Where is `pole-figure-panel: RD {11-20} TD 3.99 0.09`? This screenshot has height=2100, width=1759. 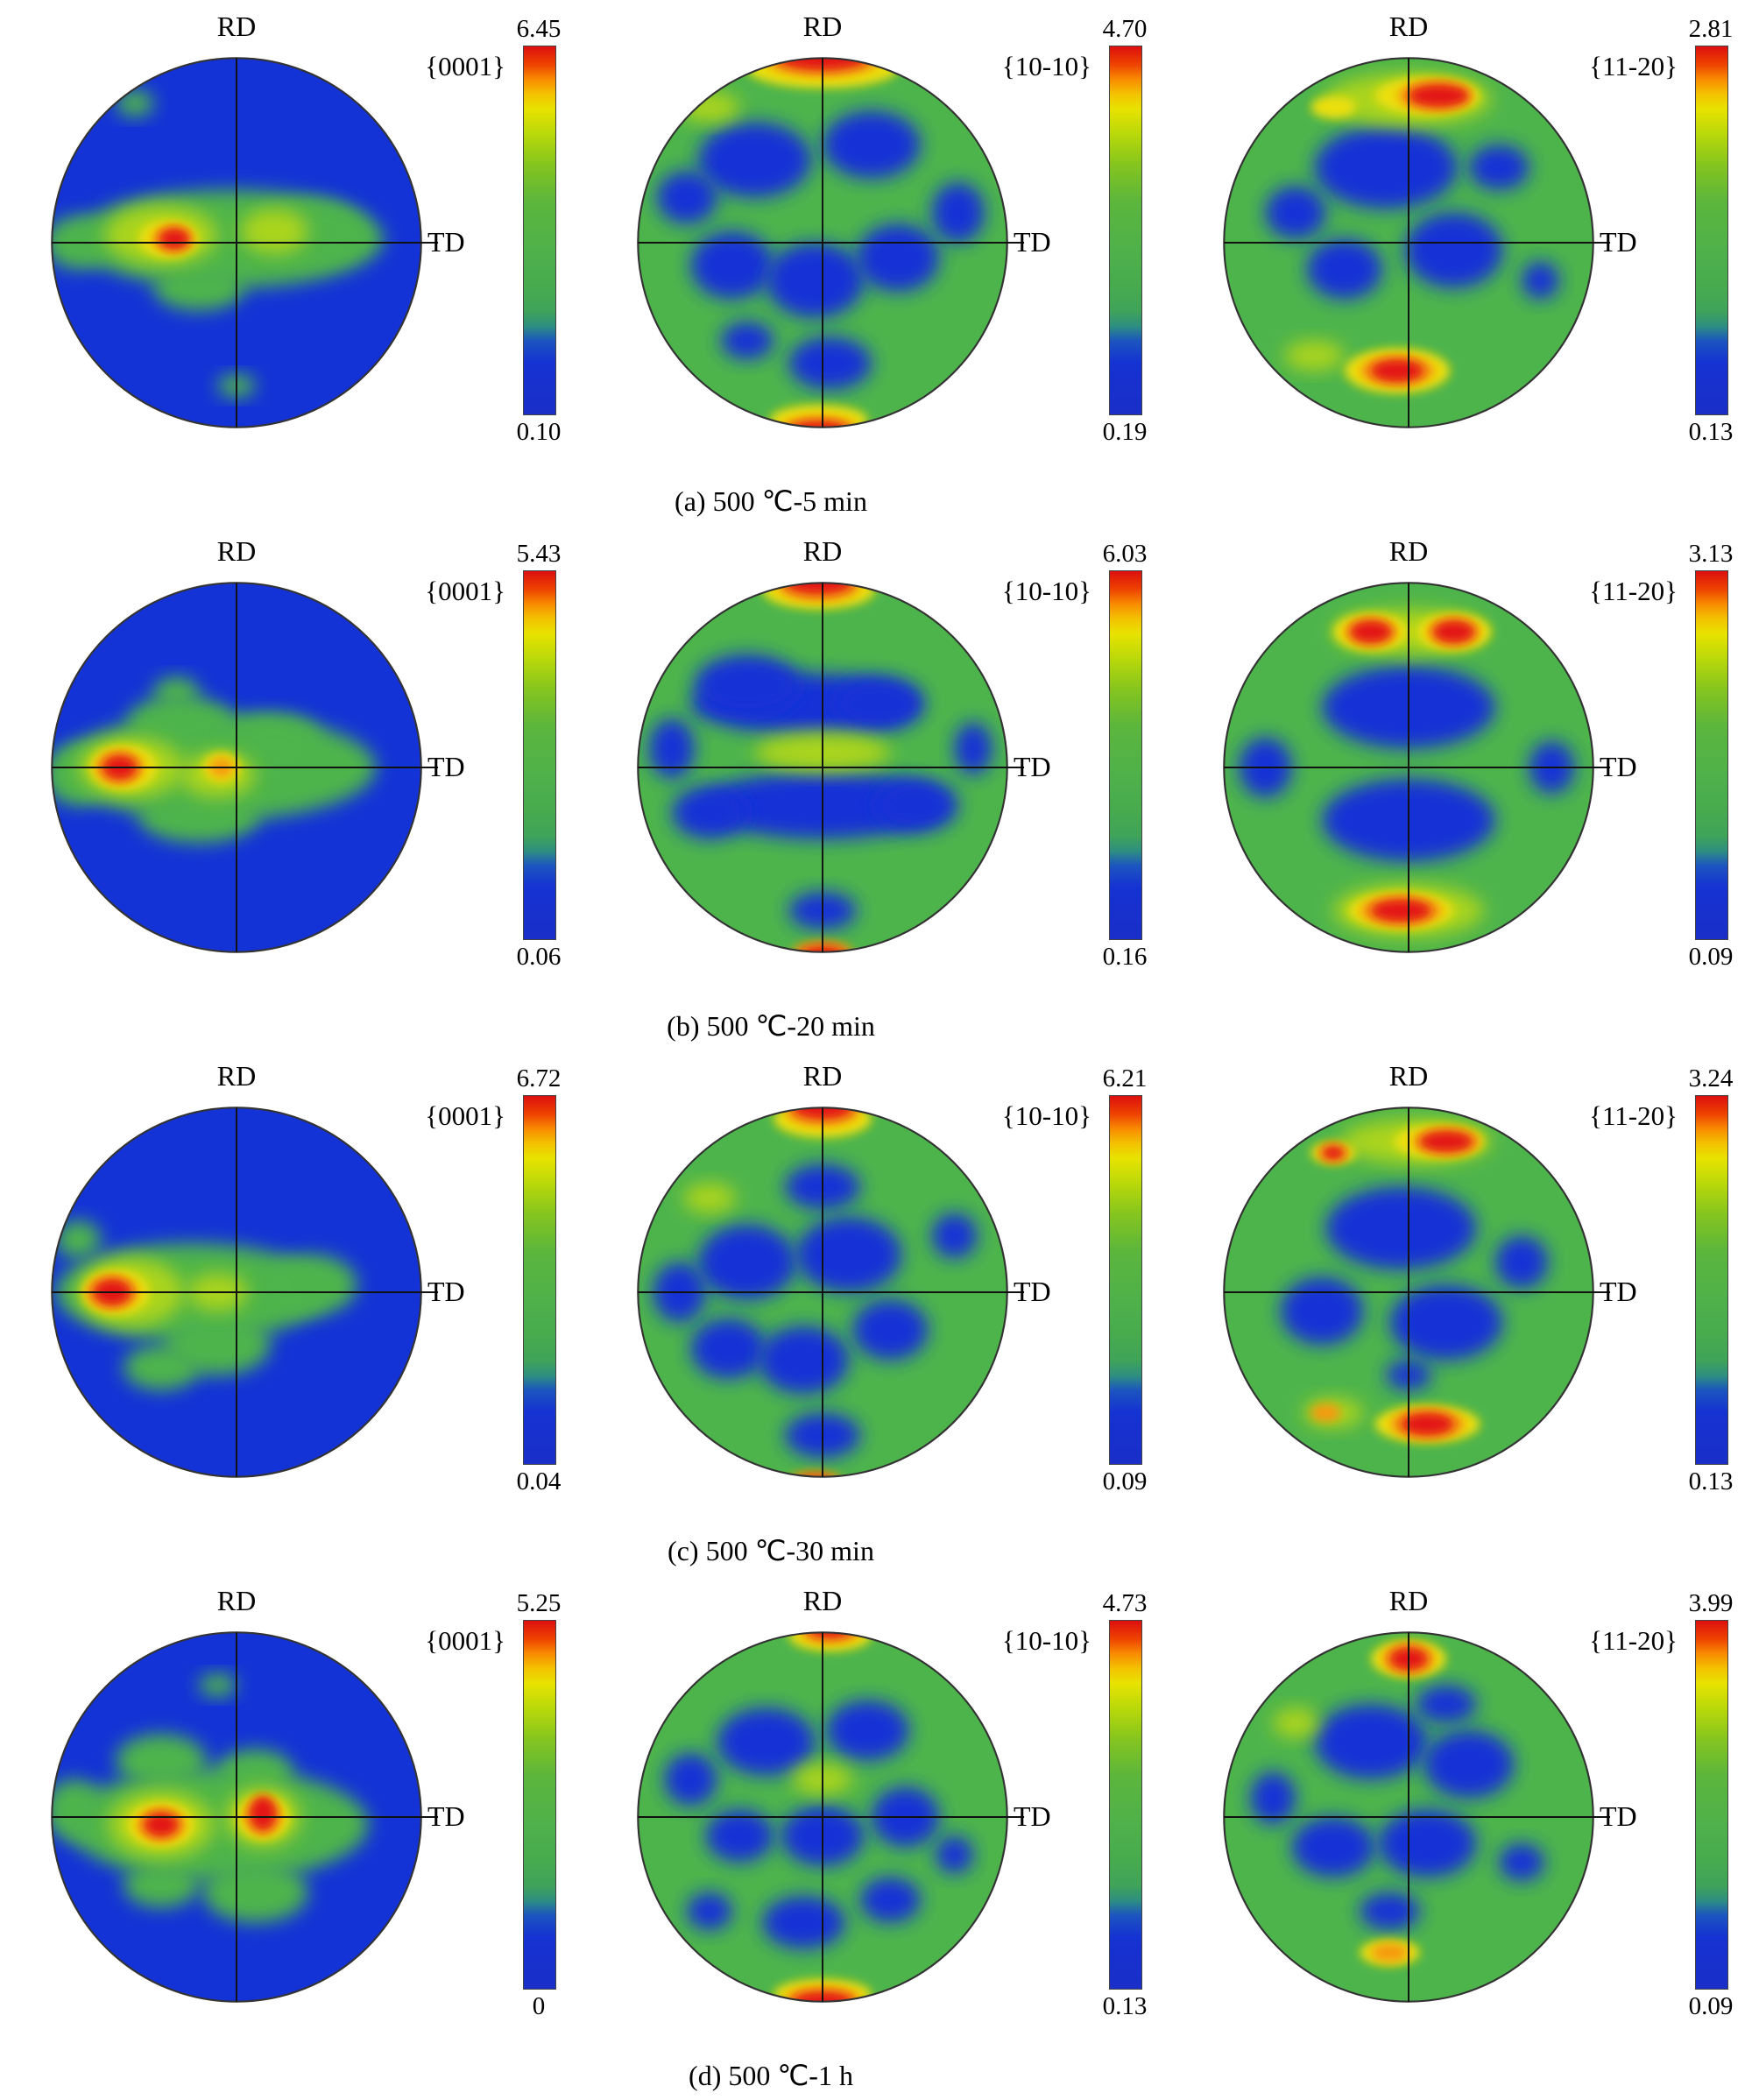 pole-figure-panel: RD {11-20} TD 3.99 0.09 is located at coordinates (1465, 1814).